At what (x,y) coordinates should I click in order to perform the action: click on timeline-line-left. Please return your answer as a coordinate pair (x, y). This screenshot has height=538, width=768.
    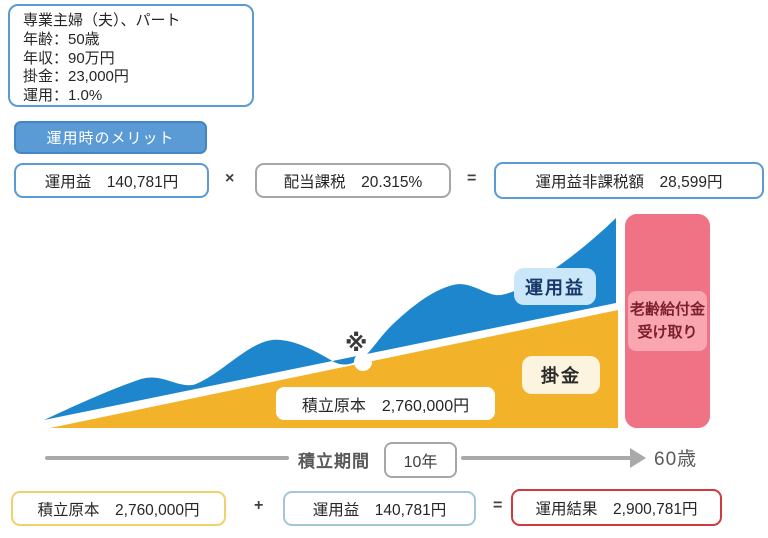
    Looking at the image, I should click on (167, 458).